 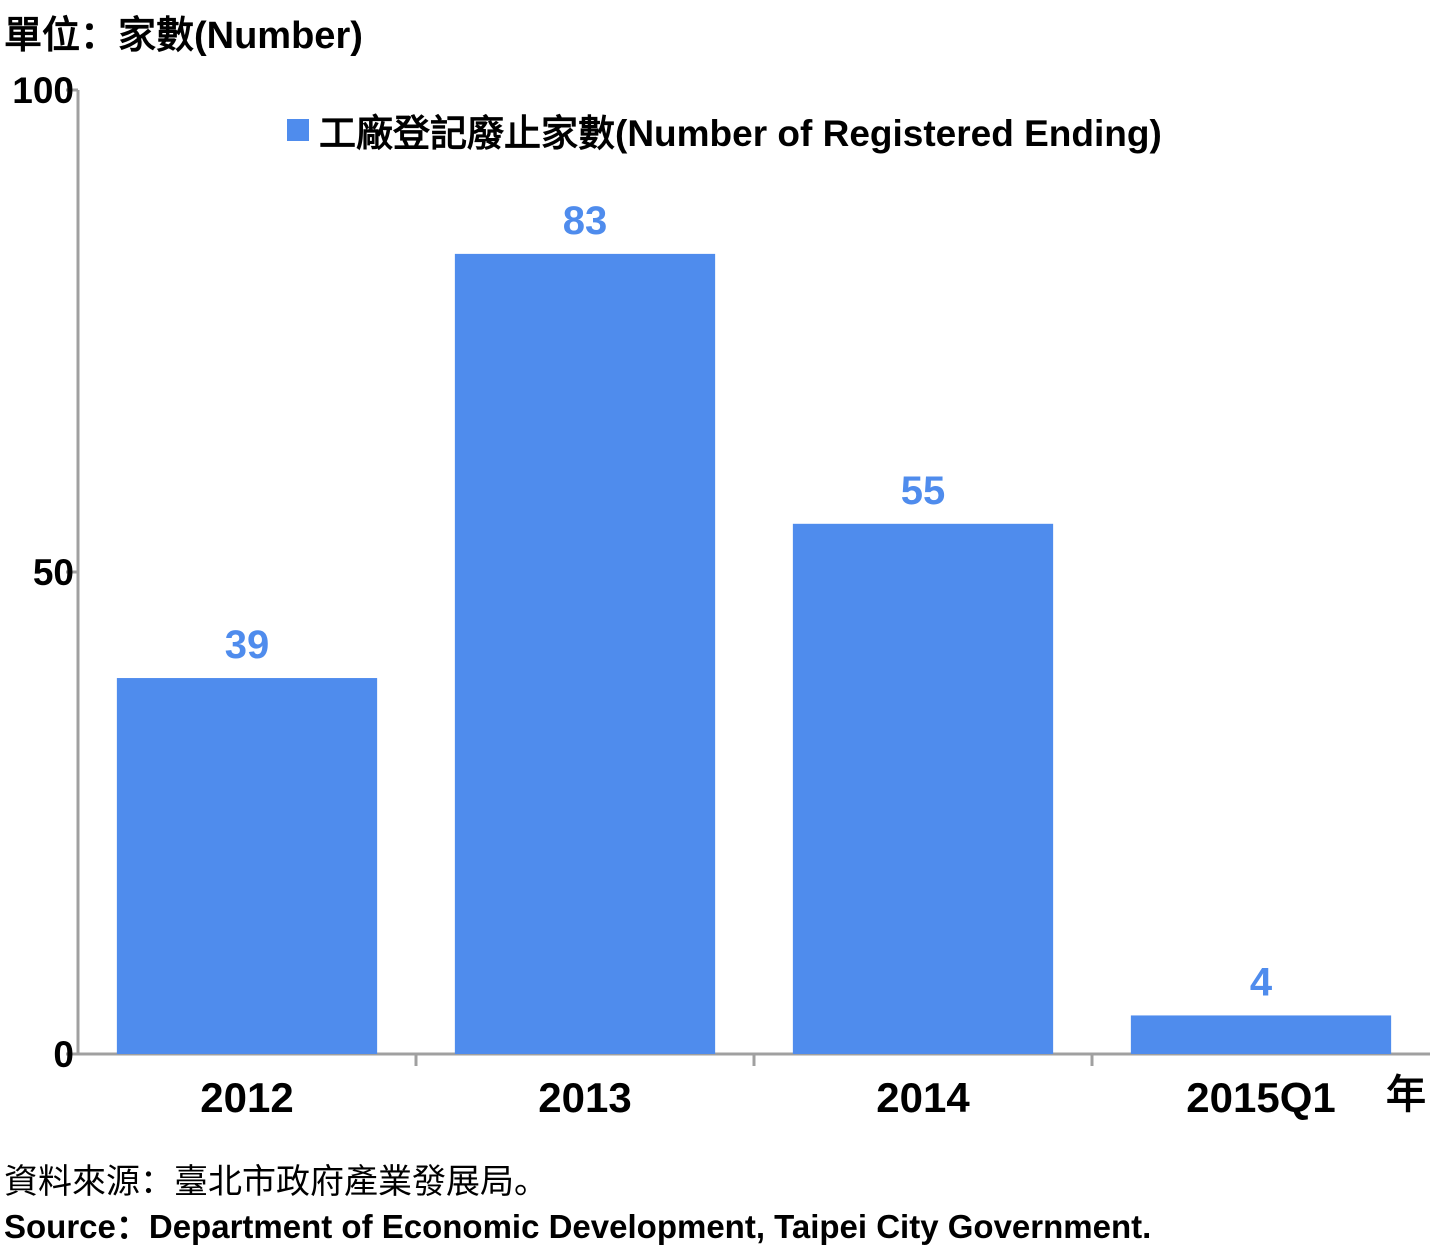 What do you see at coordinates (1406, 1095) in the screenshot?
I see `x-axis-suffix: 年` at bounding box center [1406, 1095].